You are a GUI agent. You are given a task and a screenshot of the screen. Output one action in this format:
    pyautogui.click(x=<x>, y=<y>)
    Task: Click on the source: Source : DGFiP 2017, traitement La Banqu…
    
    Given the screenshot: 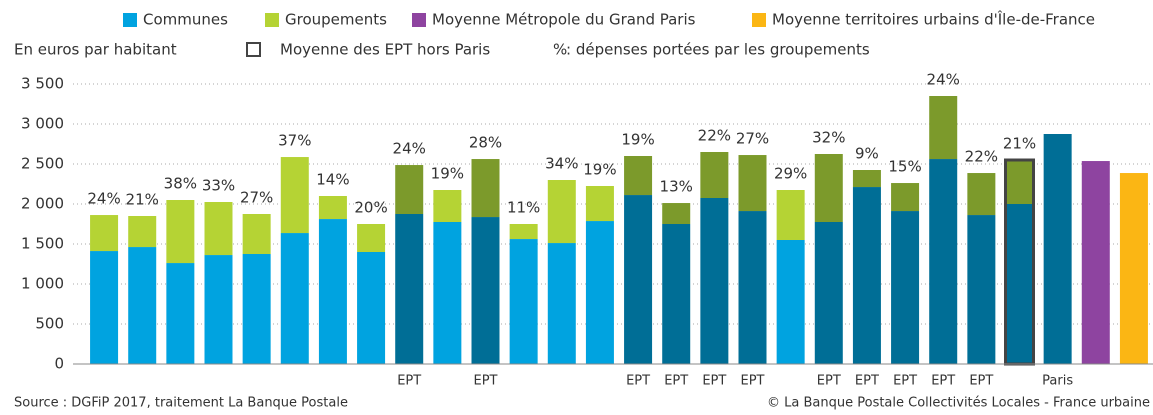 What is the action you would take?
    pyautogui.click(x=181, y=403)
    